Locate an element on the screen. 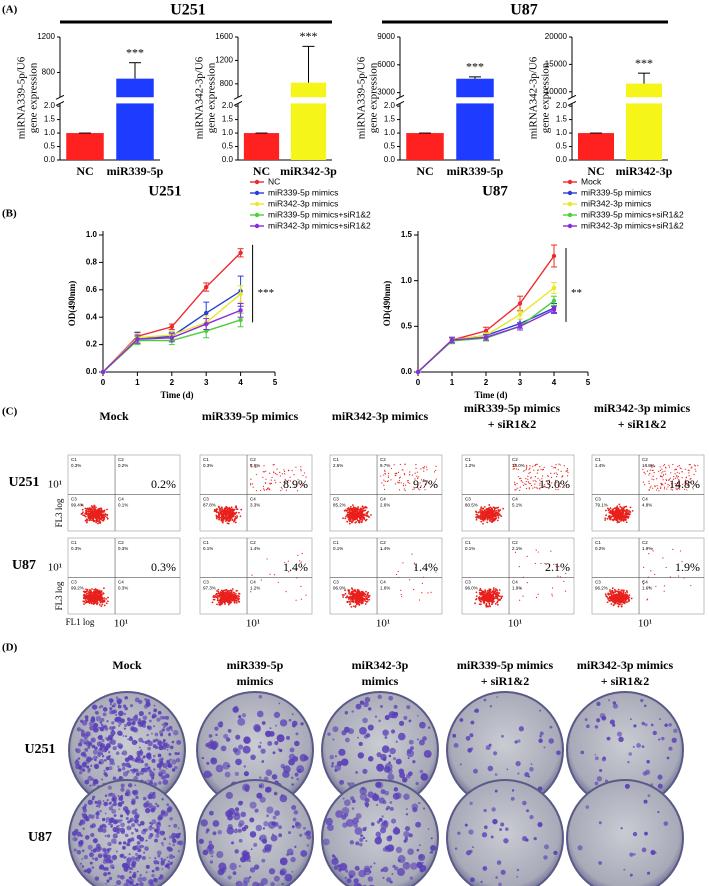 This screenshot has width=709, height=886. quadrant-value: 14.8% is located at coordinates (648, 465).